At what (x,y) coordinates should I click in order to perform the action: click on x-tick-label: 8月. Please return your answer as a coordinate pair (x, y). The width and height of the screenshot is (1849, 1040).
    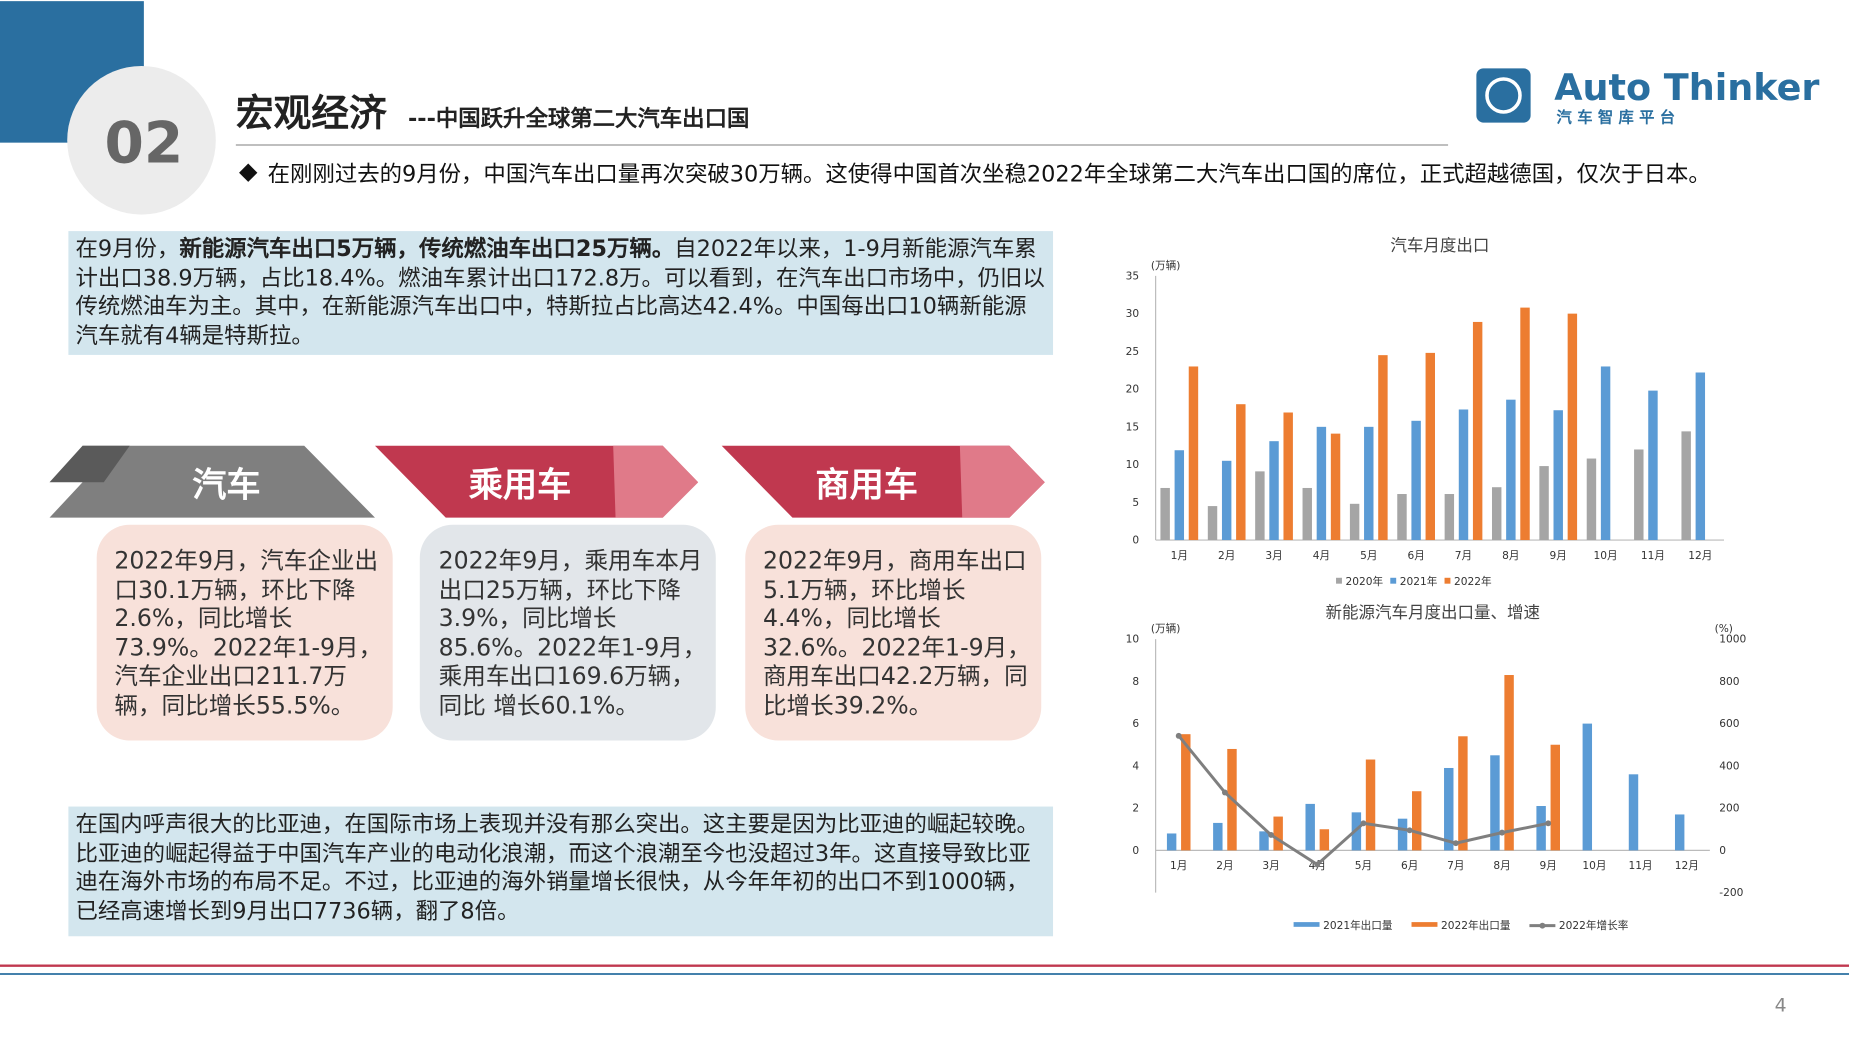
    Looking at the image, I should click on (1501, 865).